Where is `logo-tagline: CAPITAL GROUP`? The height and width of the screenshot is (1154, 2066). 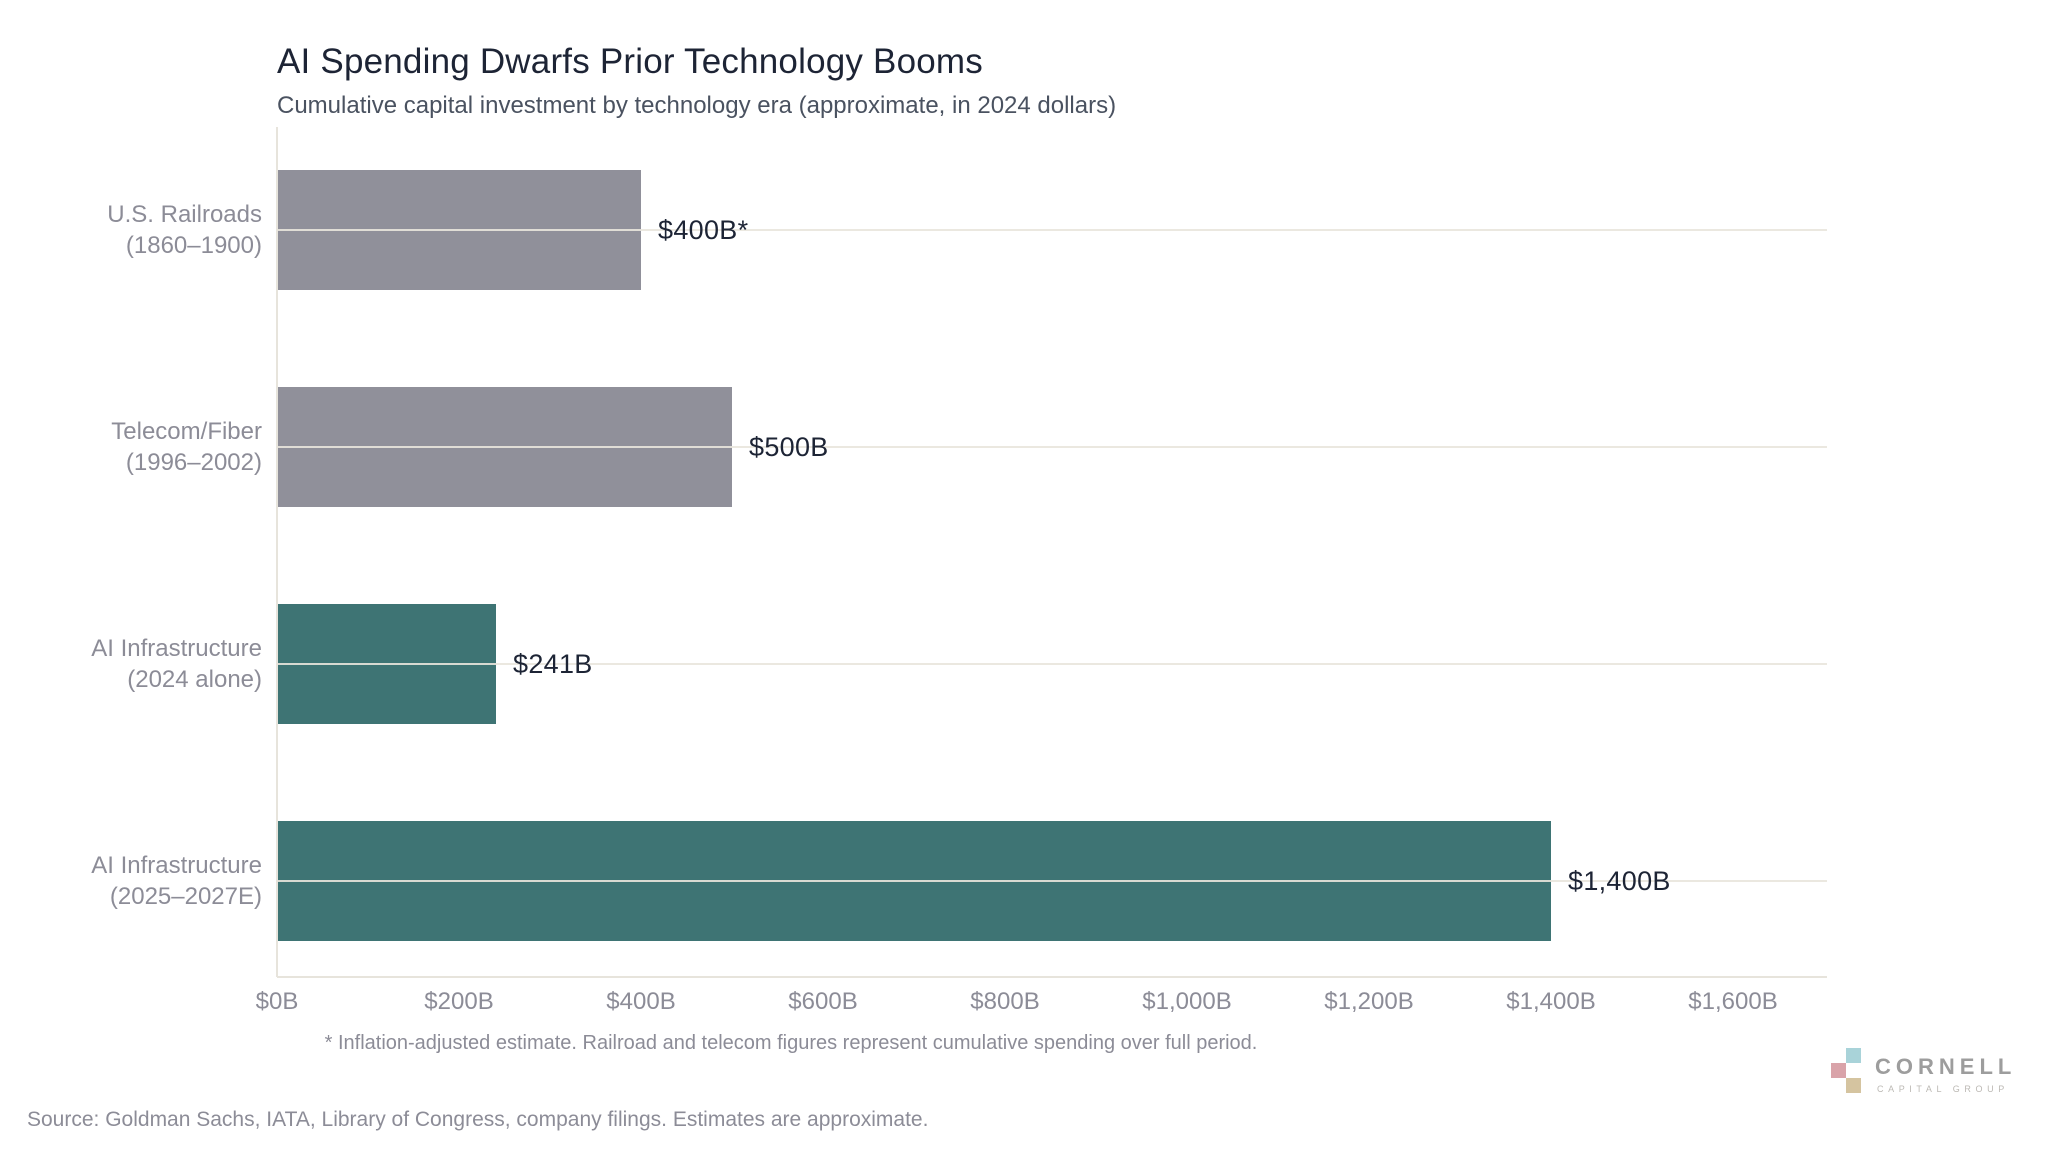 logo-tagline: CAPITAL GROUP is located at coordinates (1943, 1089).